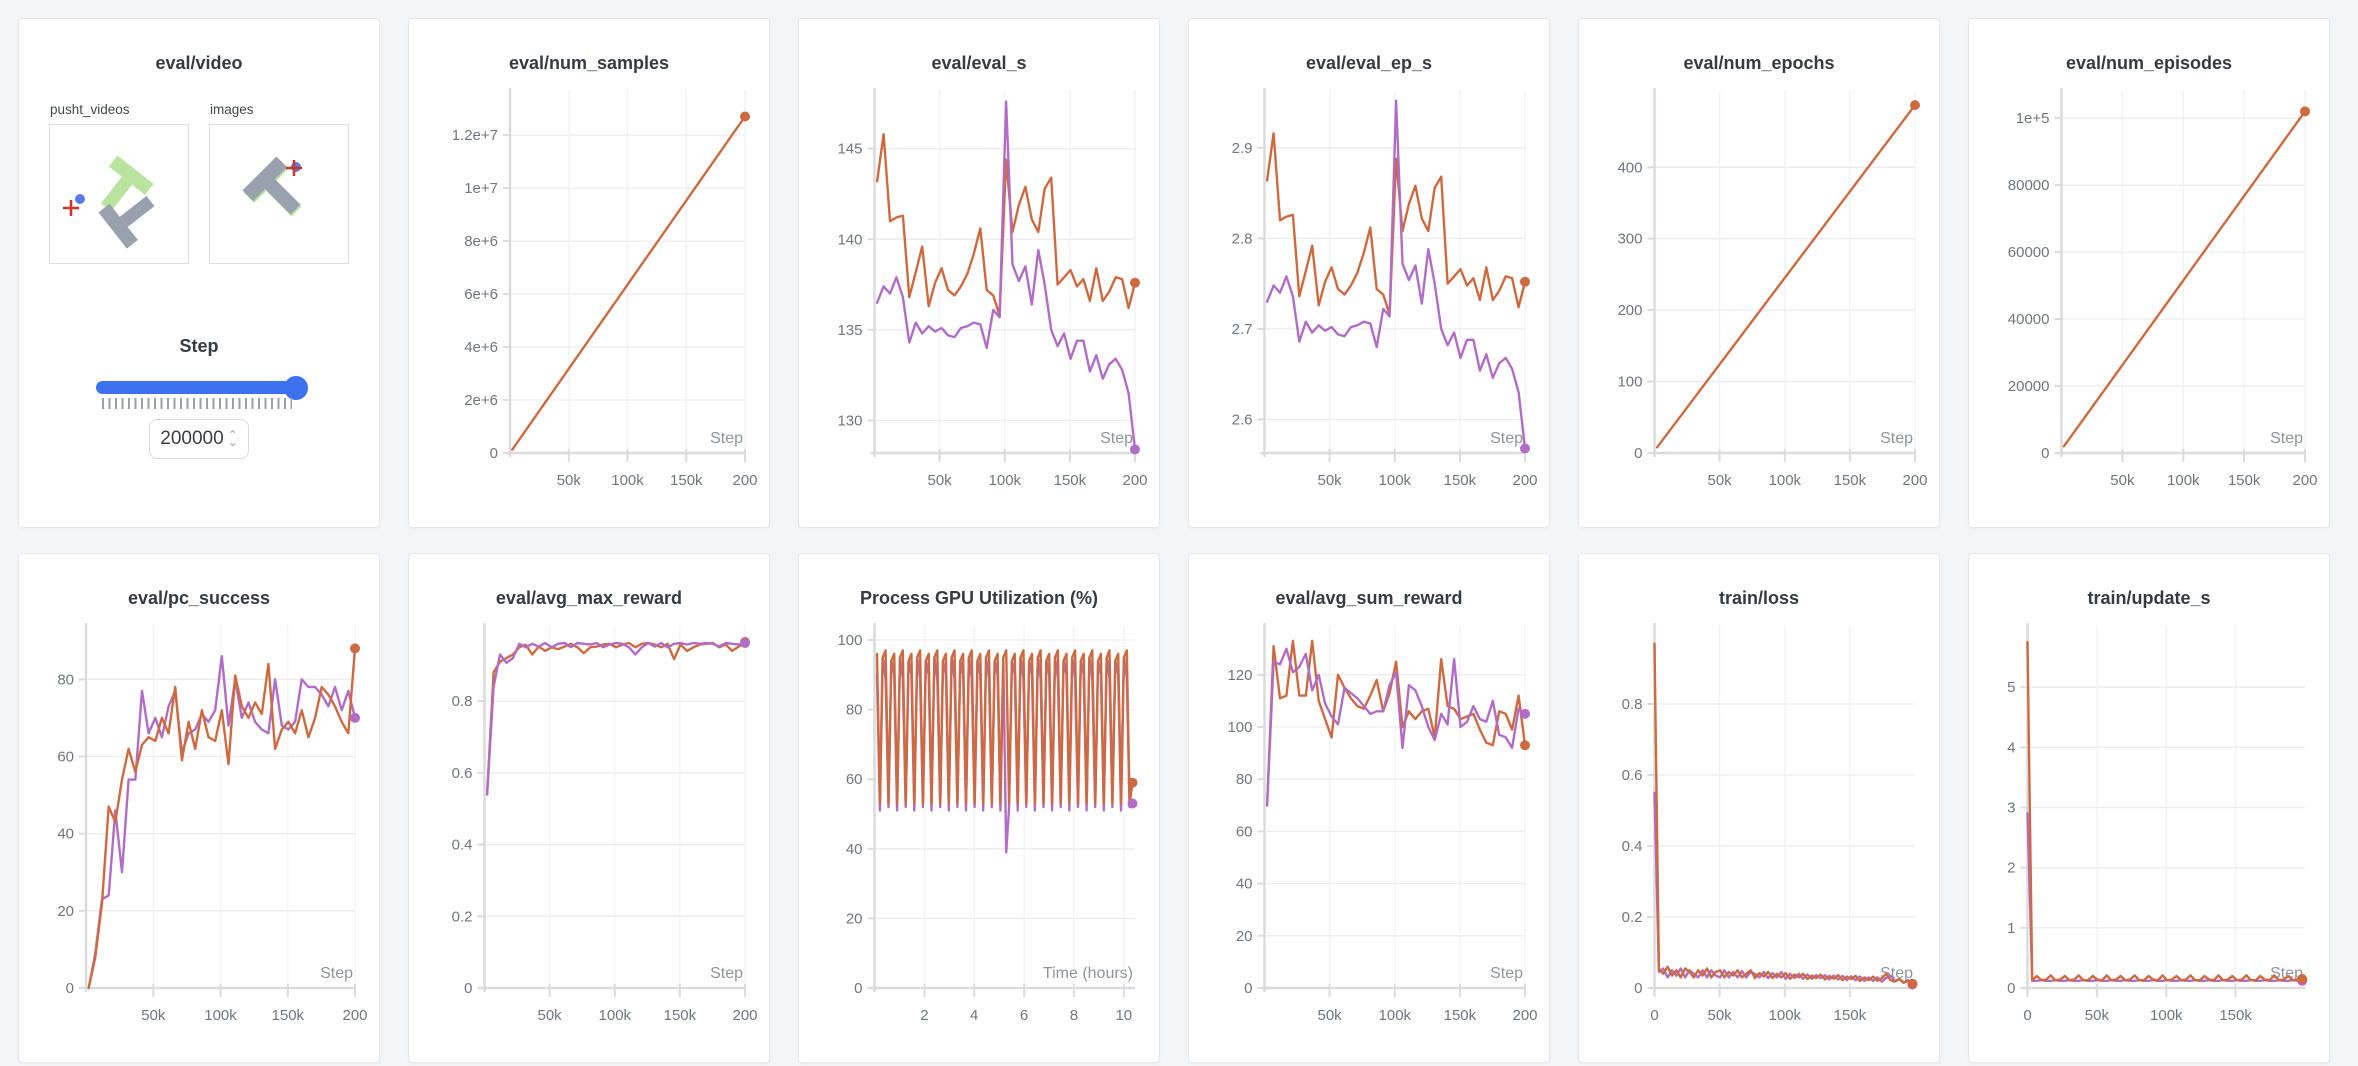 Image resolution: width=2358 pixels, height=1066 pixels. I want to click on line-chart: 50k 100k 150k 200 2.6 2.7 2.8 2.9 Step, so click(1385, 288).